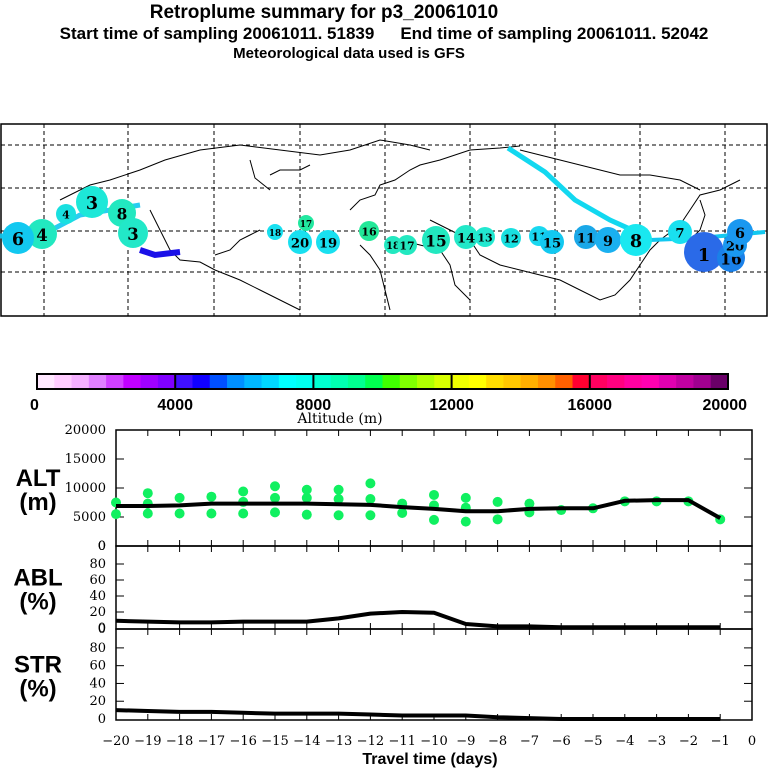  I want to click on x-tick-label: −12, so click(370, 741).